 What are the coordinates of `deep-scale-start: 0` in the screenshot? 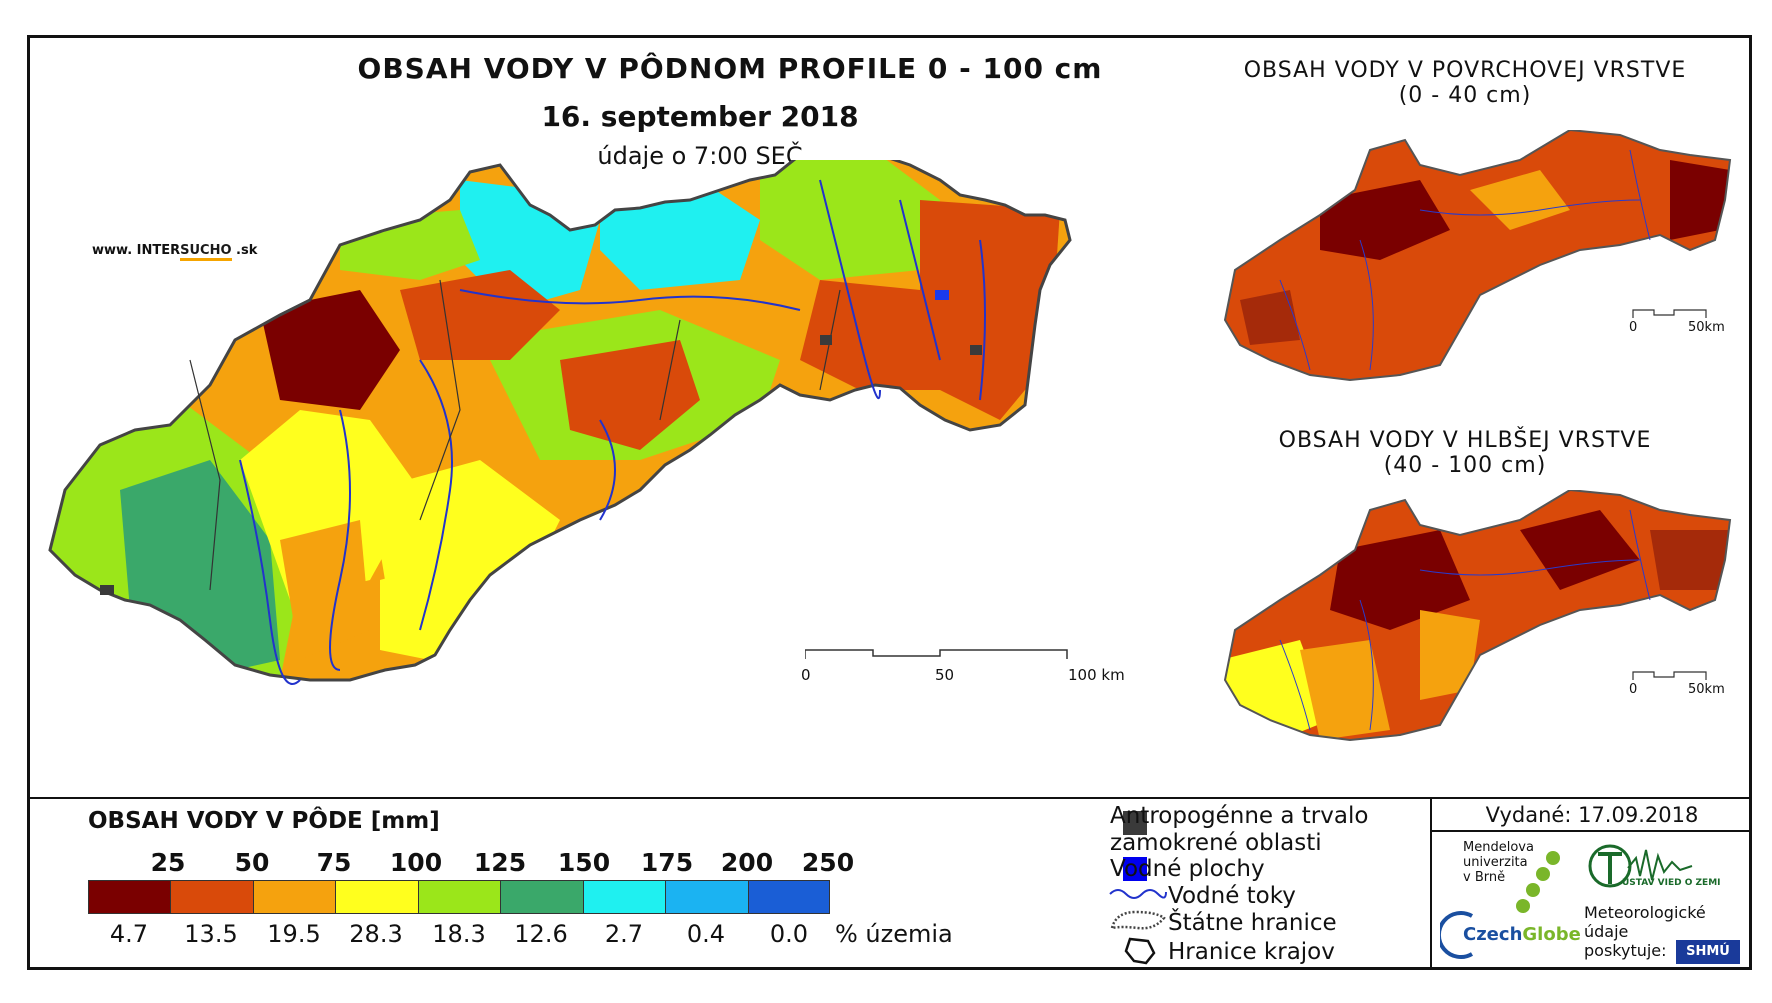 It's located at (1633, 689).